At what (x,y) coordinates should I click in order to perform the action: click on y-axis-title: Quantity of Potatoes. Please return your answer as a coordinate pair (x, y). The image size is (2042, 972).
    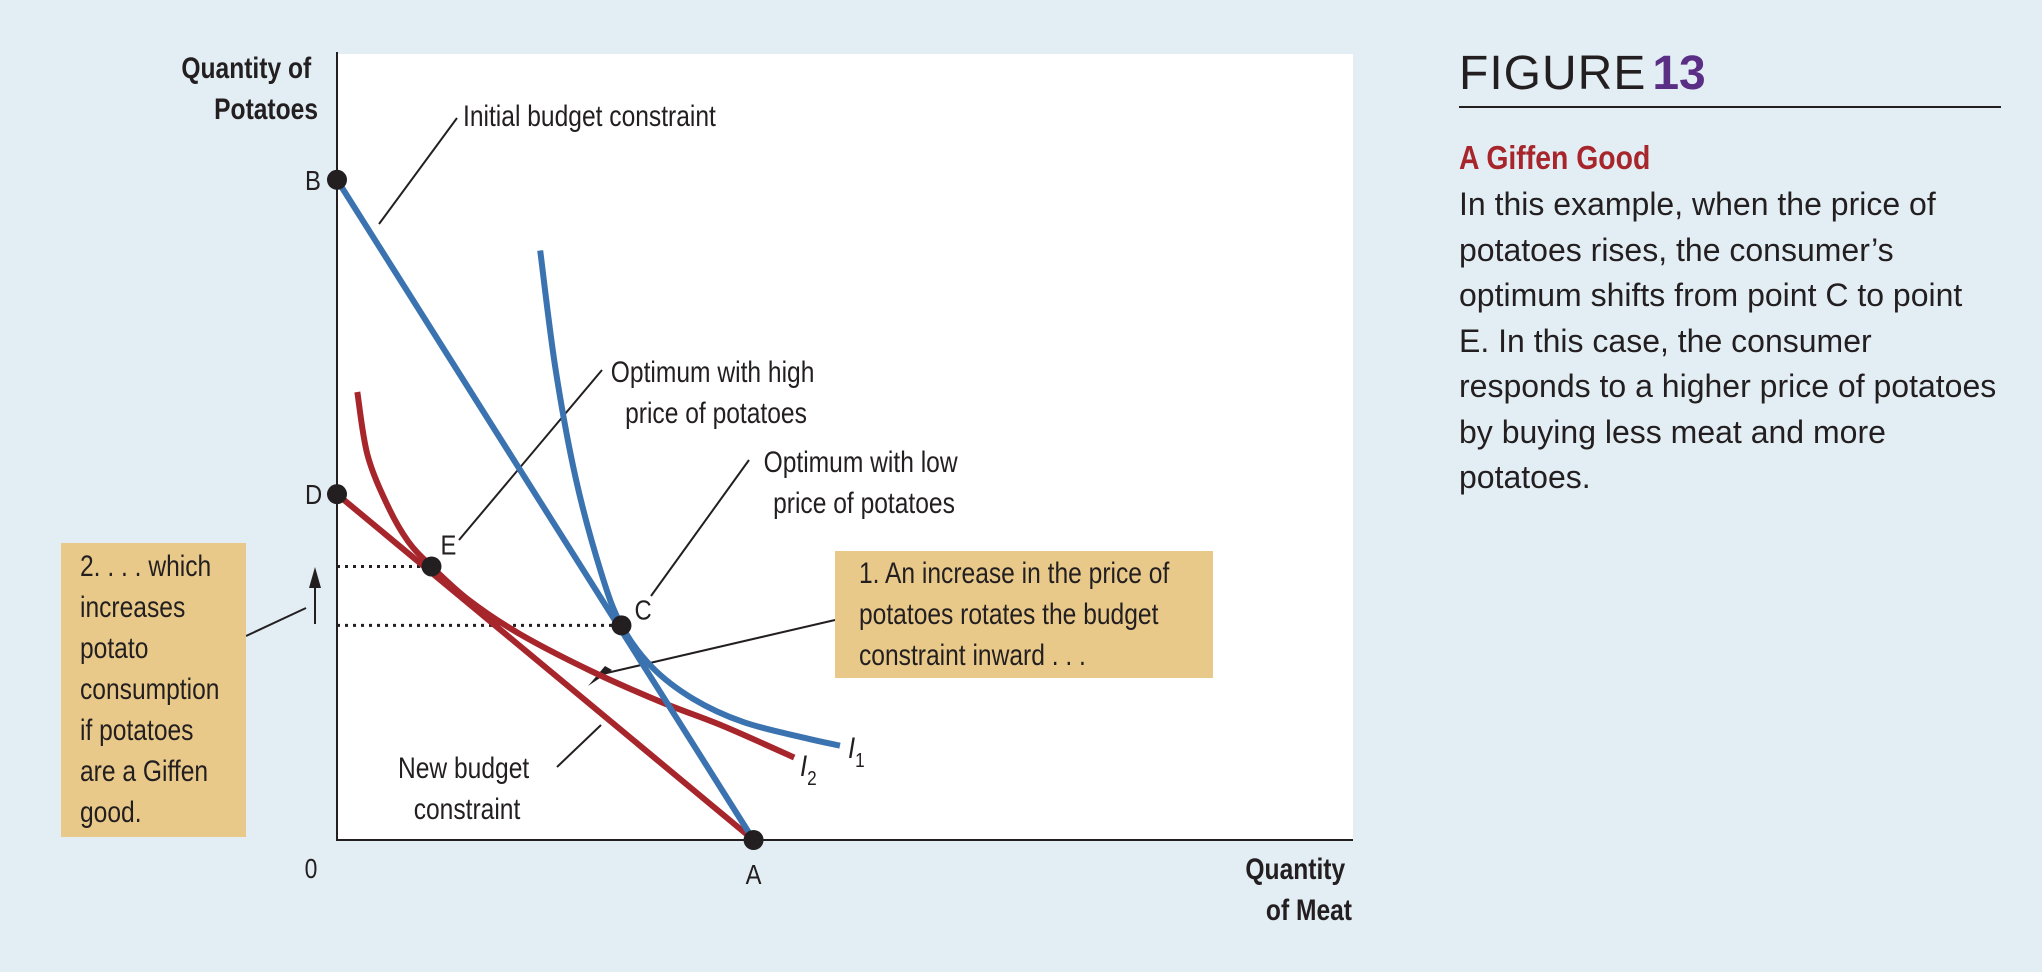
    Looking at the image, I should click on (249, 88).